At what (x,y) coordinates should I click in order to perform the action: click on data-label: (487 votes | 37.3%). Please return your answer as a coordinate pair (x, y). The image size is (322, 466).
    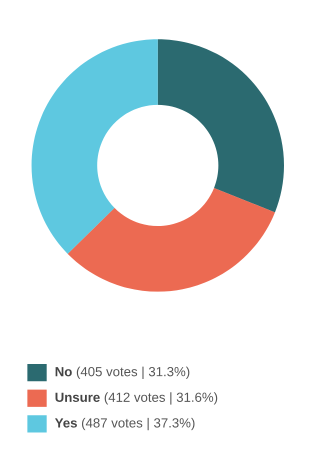
    Looking at the image, I should click on (138, 424).